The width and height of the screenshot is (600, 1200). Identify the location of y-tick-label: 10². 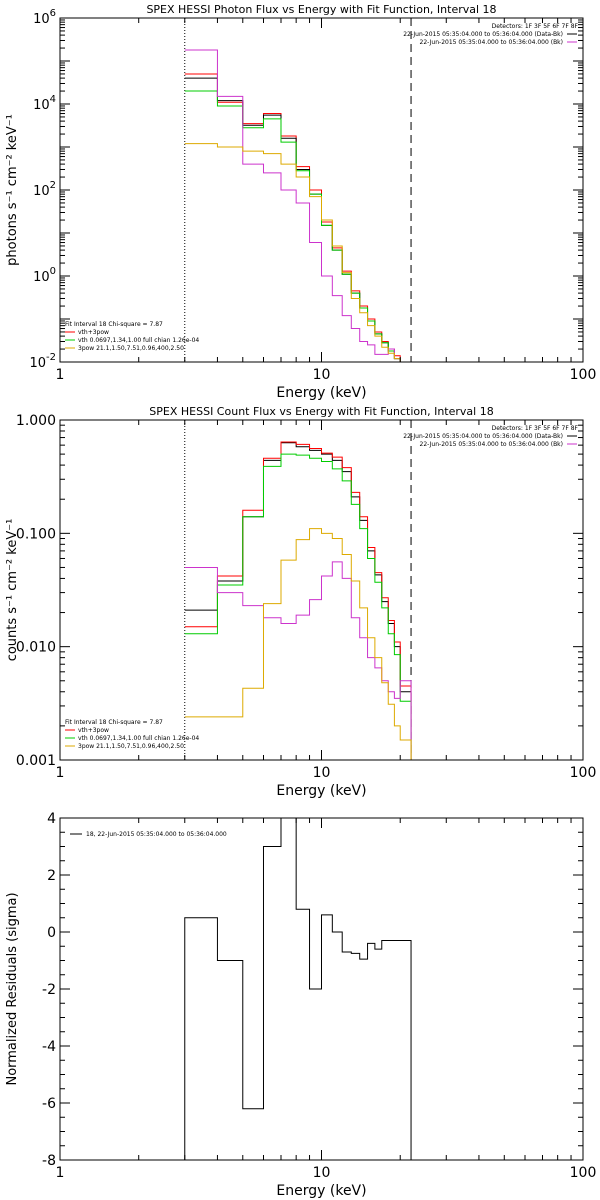
(44, 189).